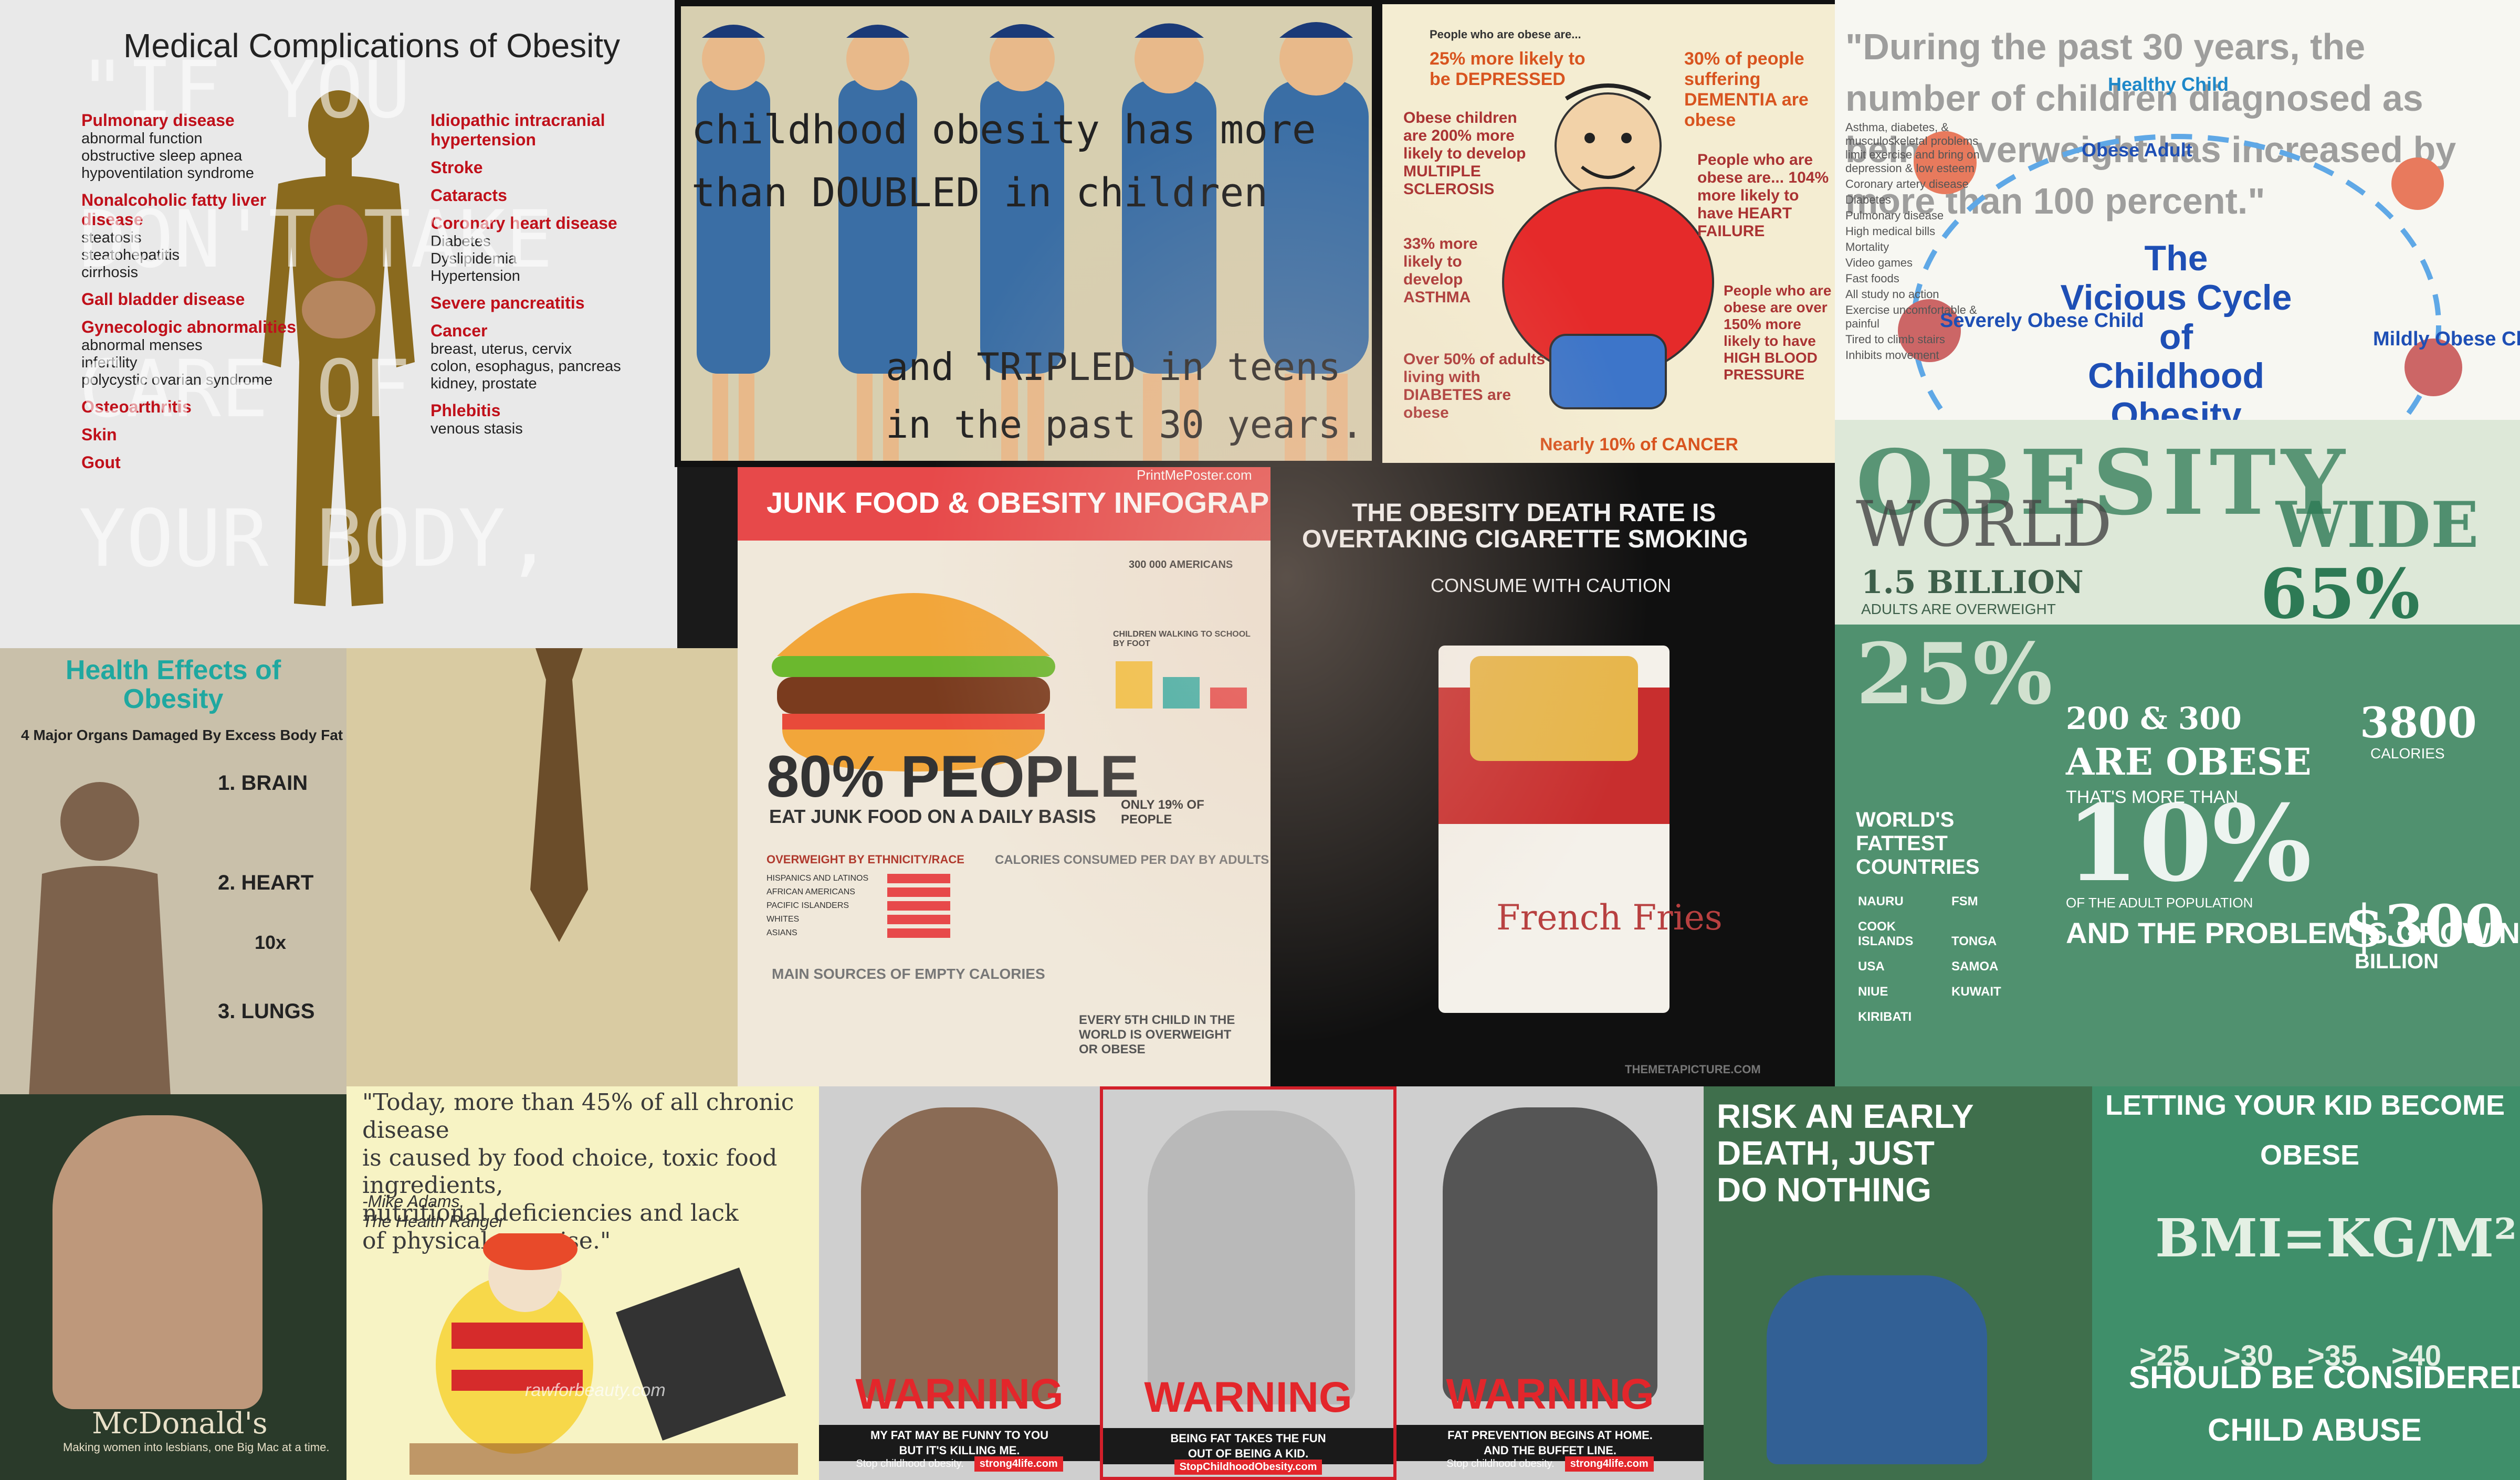 This screenshot has width=2520, height=1480. Describe the element at coordinates (1639, 444) in the screenshot. I see `stat-cancer: Nearly 10% of CANCER` at that location.